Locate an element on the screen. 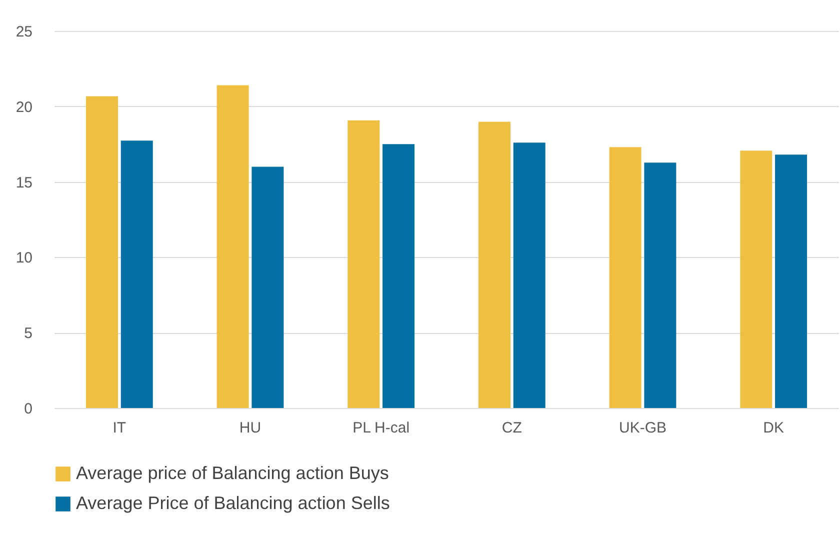  x-tick-label: DK is located at coordinates (773, 428).